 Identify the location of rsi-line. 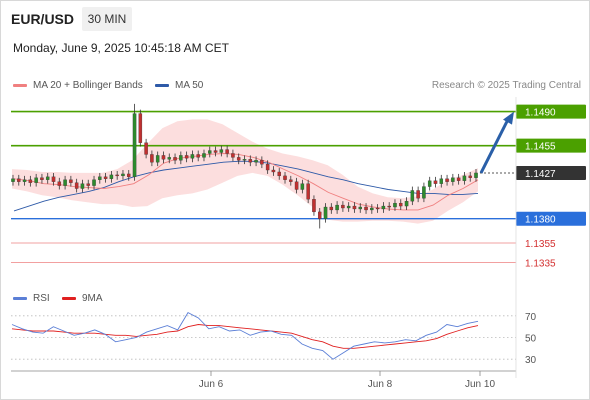
(245, 336).